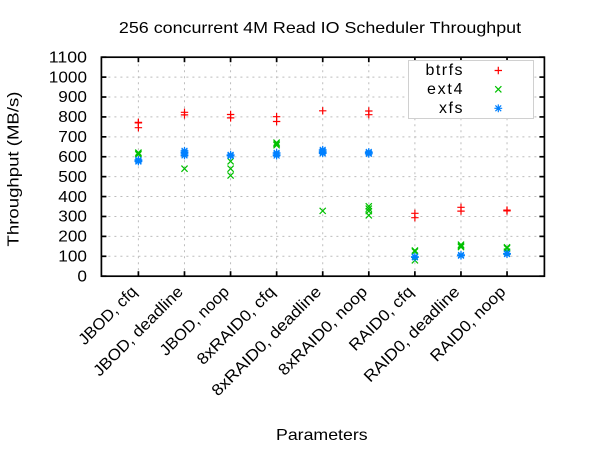  I want to click on svg-text: 900, so click(72, 97).